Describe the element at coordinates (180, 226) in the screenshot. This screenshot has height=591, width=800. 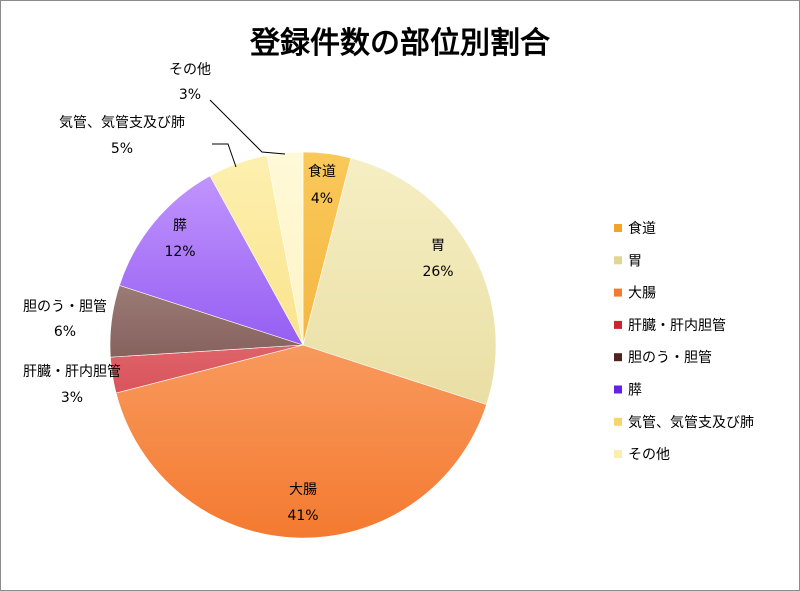
I see `slice-category-label: 膵` at that location.